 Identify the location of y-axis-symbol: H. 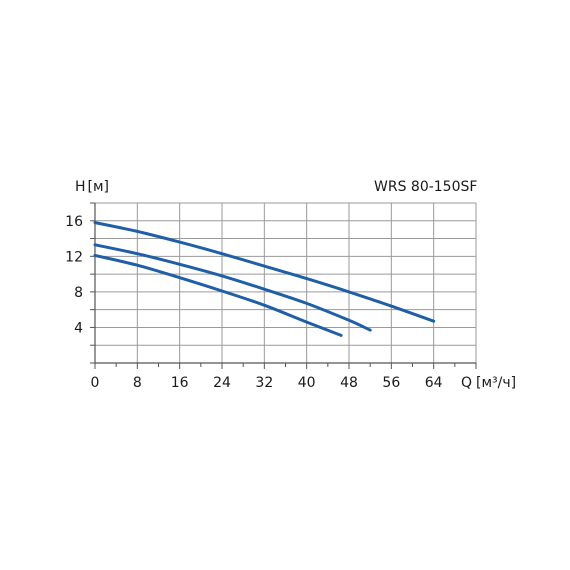
(80, 187).